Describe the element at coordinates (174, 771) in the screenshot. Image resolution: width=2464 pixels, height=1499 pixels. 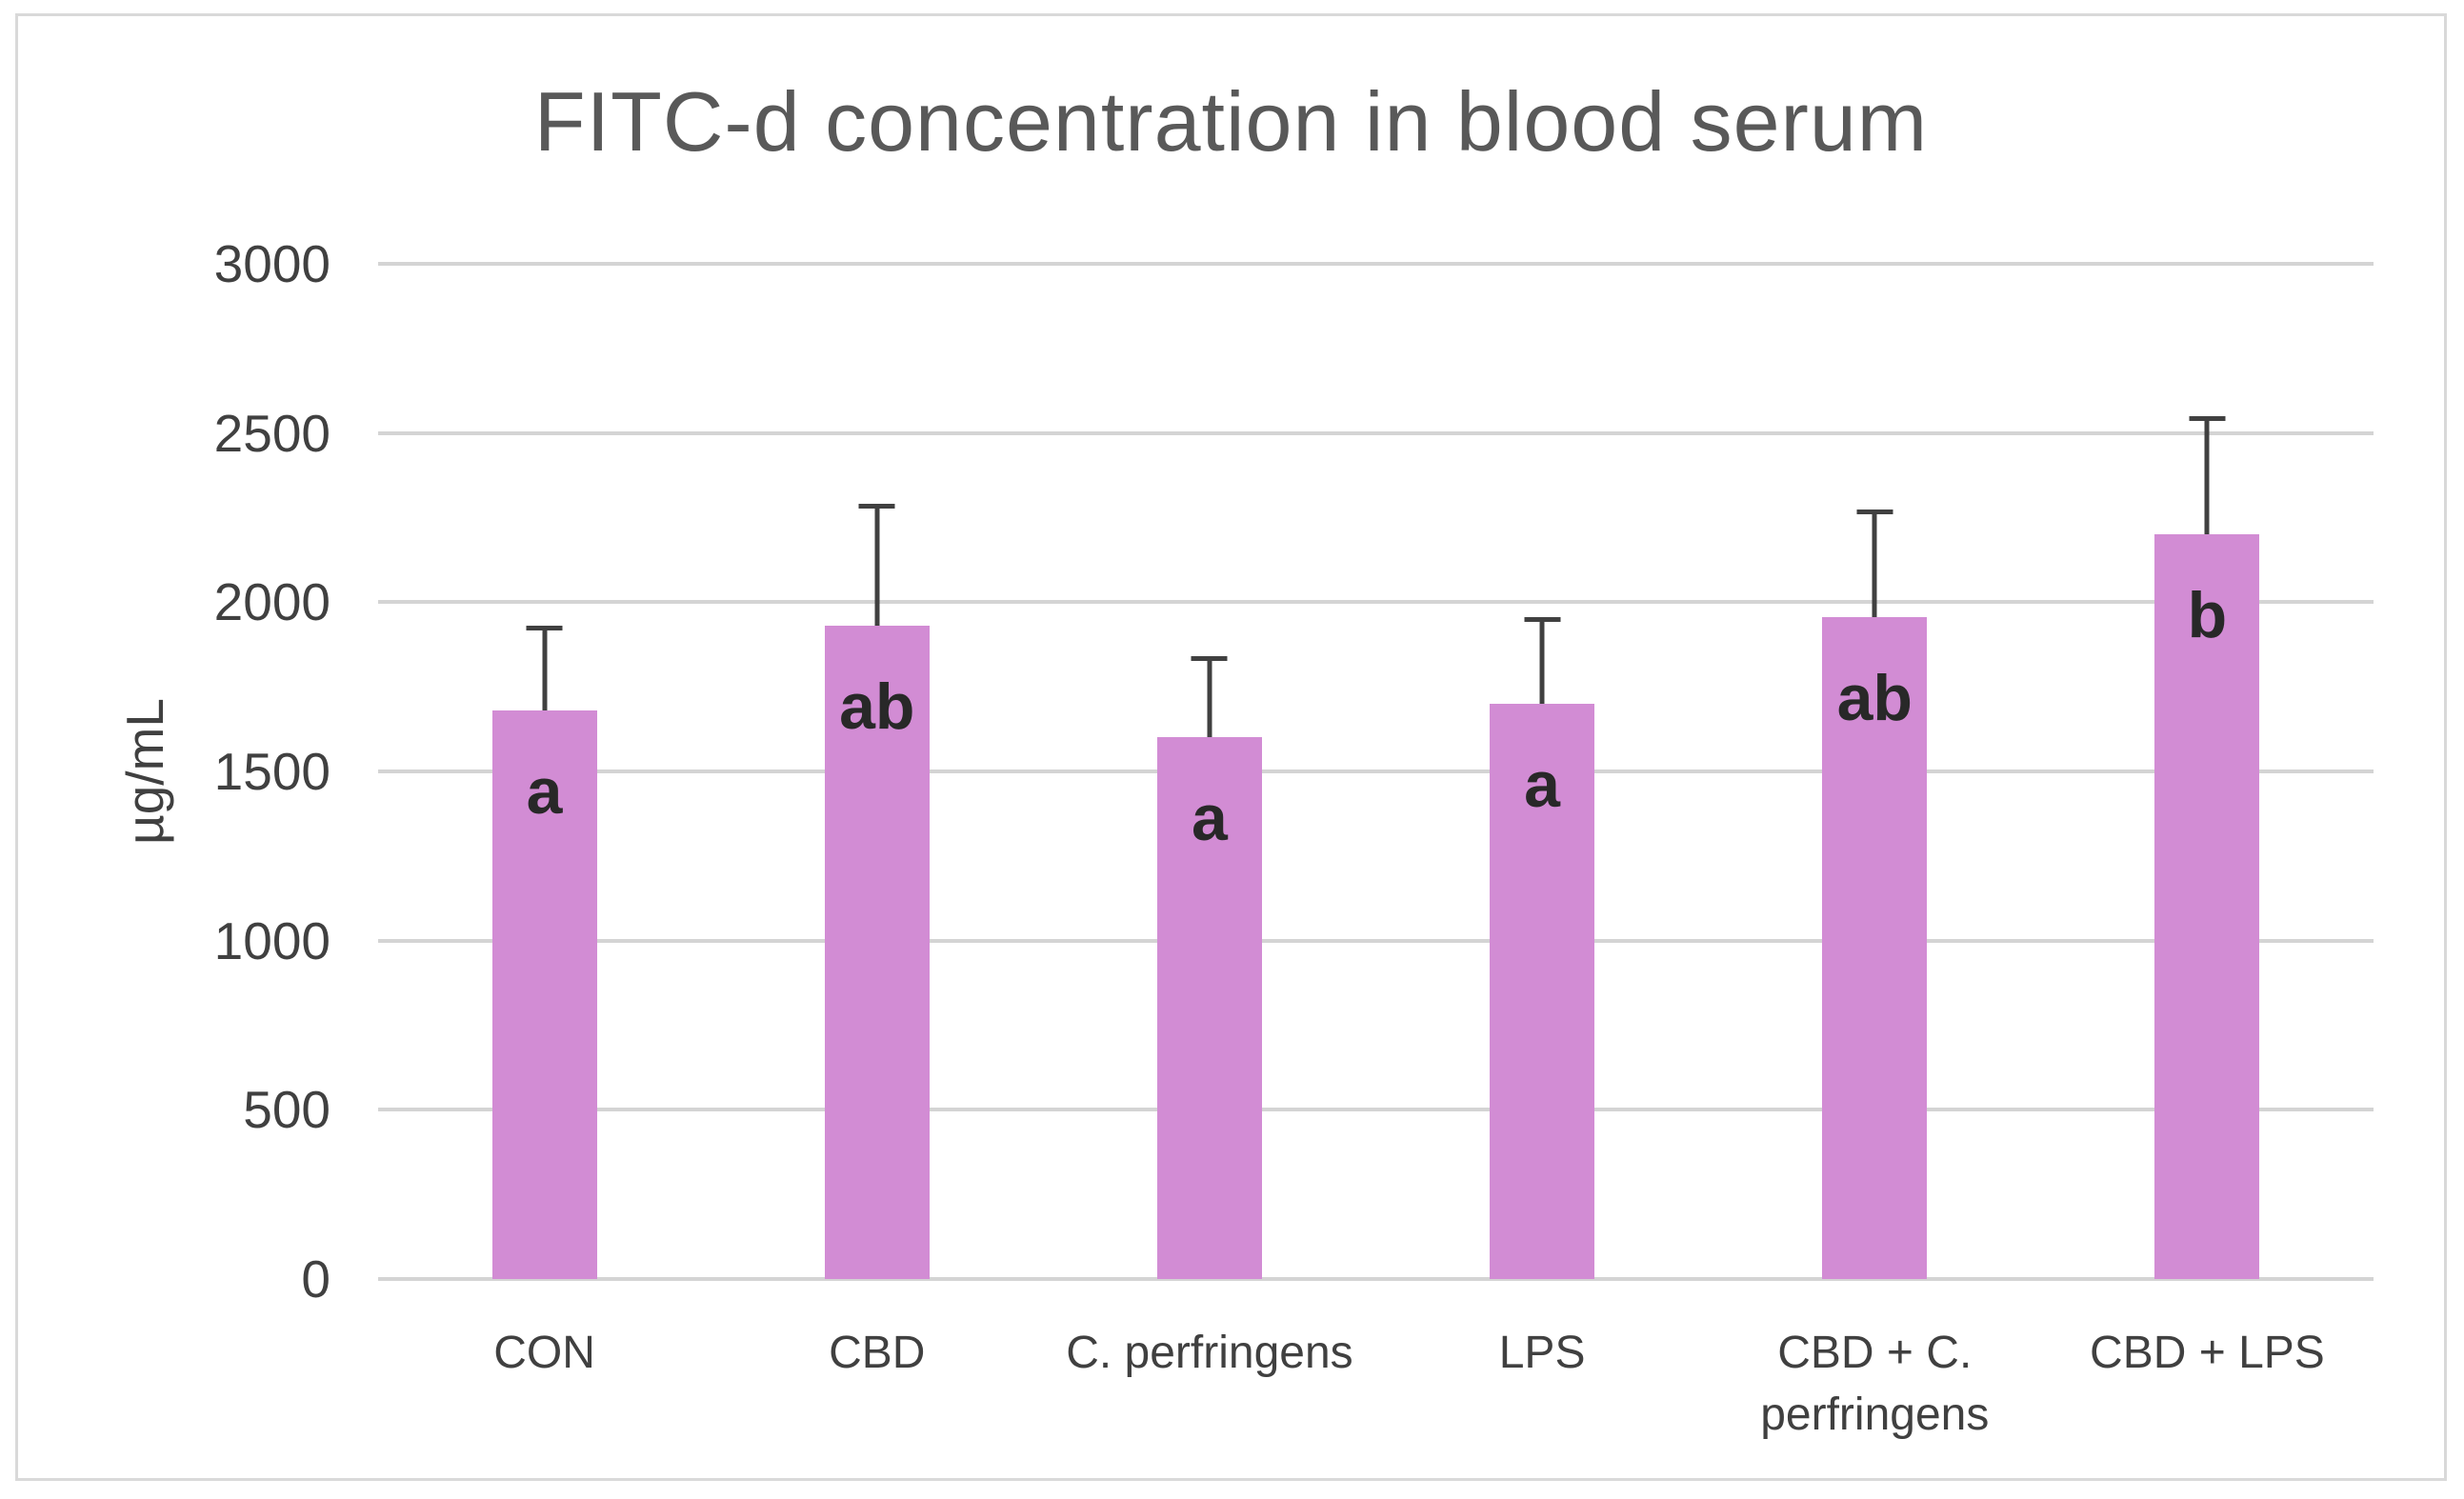
I see `y-axis-tick-labels: 0 500 1000 1500 2000 2500 3000` at that location.